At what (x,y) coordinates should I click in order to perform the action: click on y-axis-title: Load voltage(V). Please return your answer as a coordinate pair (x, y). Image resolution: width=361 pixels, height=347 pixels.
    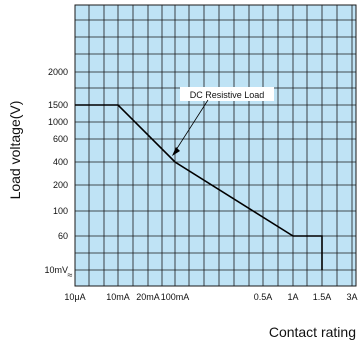
    Looking at the image, I should click on (15, 150).